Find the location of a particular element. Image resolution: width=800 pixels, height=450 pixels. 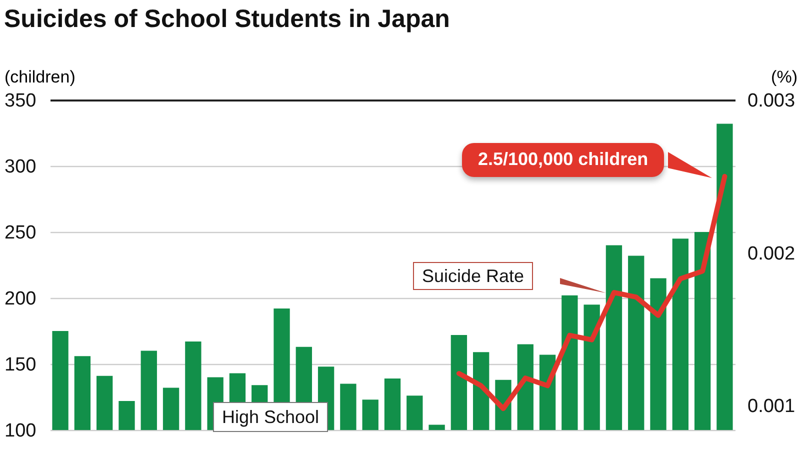

y2-tick-label: 0.003 is located at coordinates (772, 101).